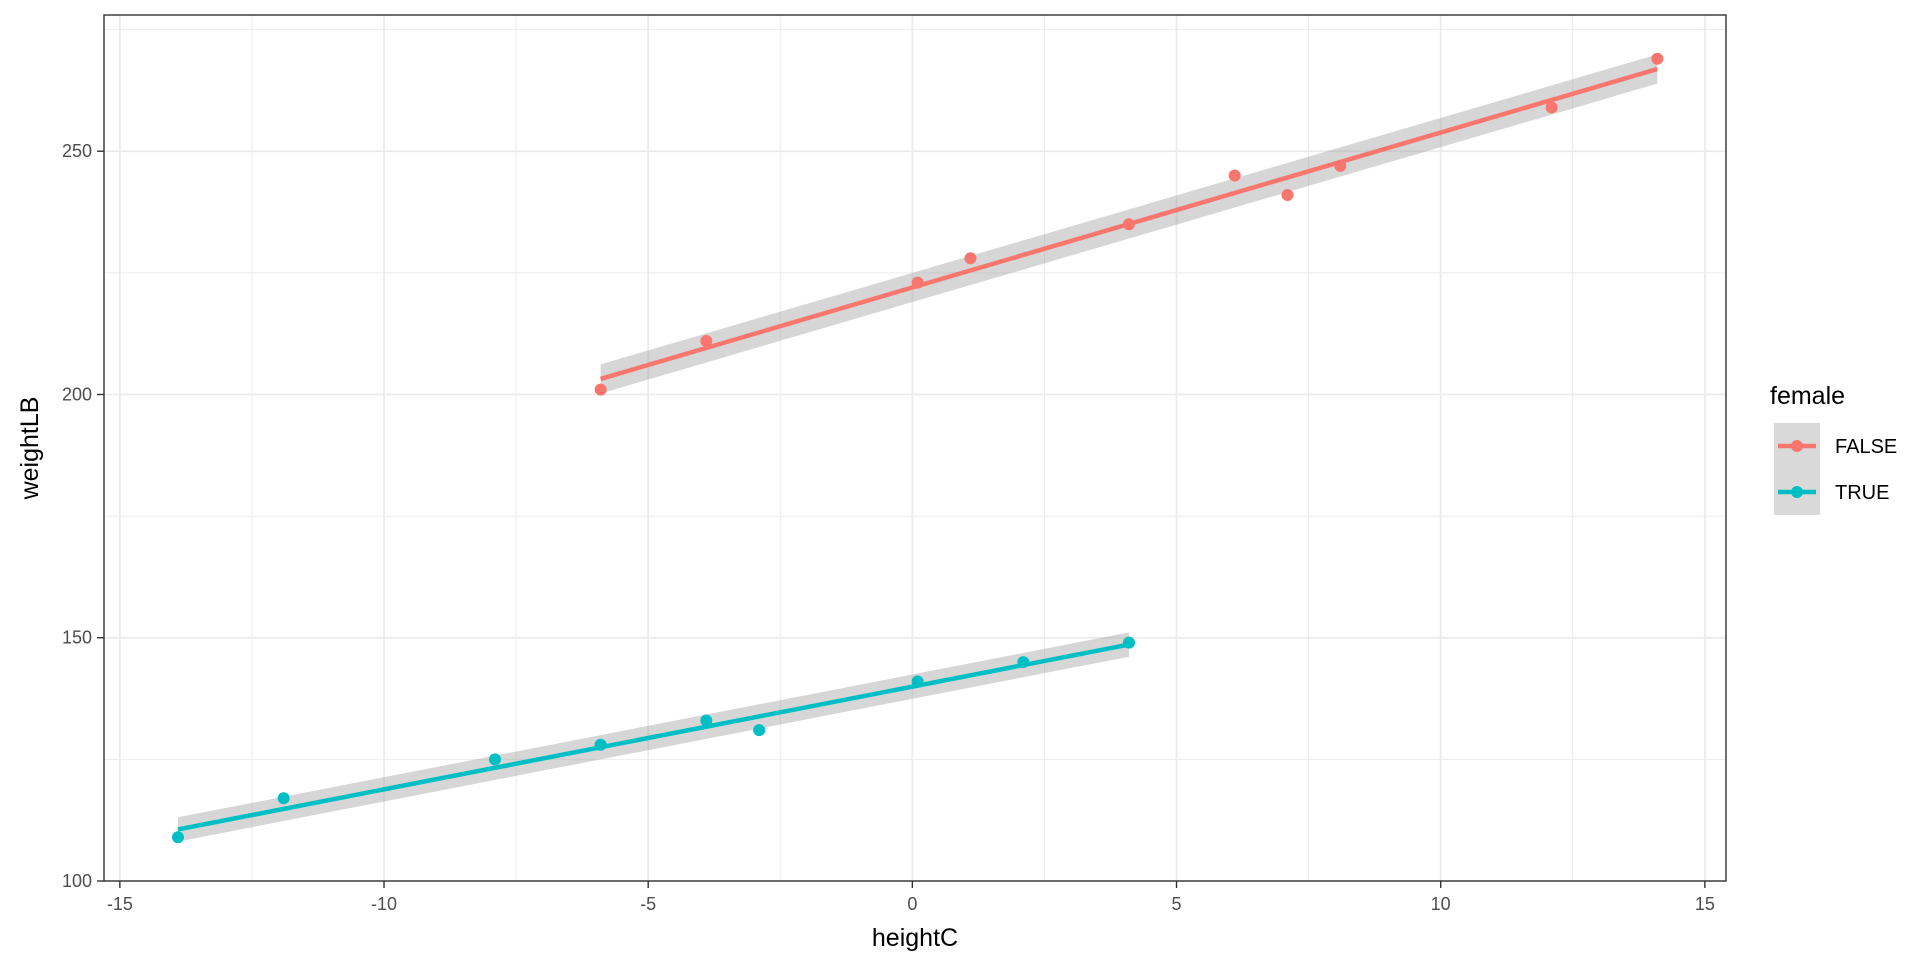 The height and width of the screenshot is (960, 1920). Describe the element at coordinates (30, 449) in the screenshot. I see `y-axis-title: weightLB` at that location.